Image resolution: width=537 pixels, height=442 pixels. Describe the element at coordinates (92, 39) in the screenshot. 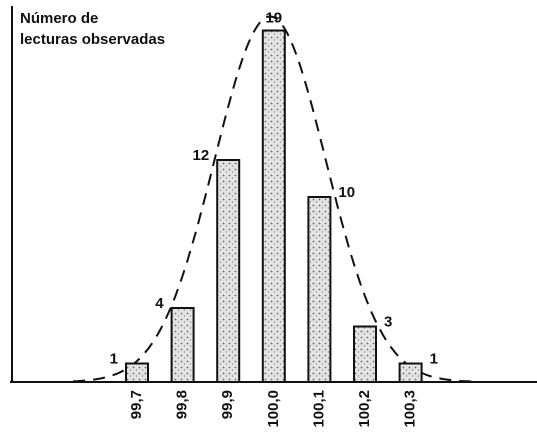

I see `y-axis-label: lecturas observadas` at that location.